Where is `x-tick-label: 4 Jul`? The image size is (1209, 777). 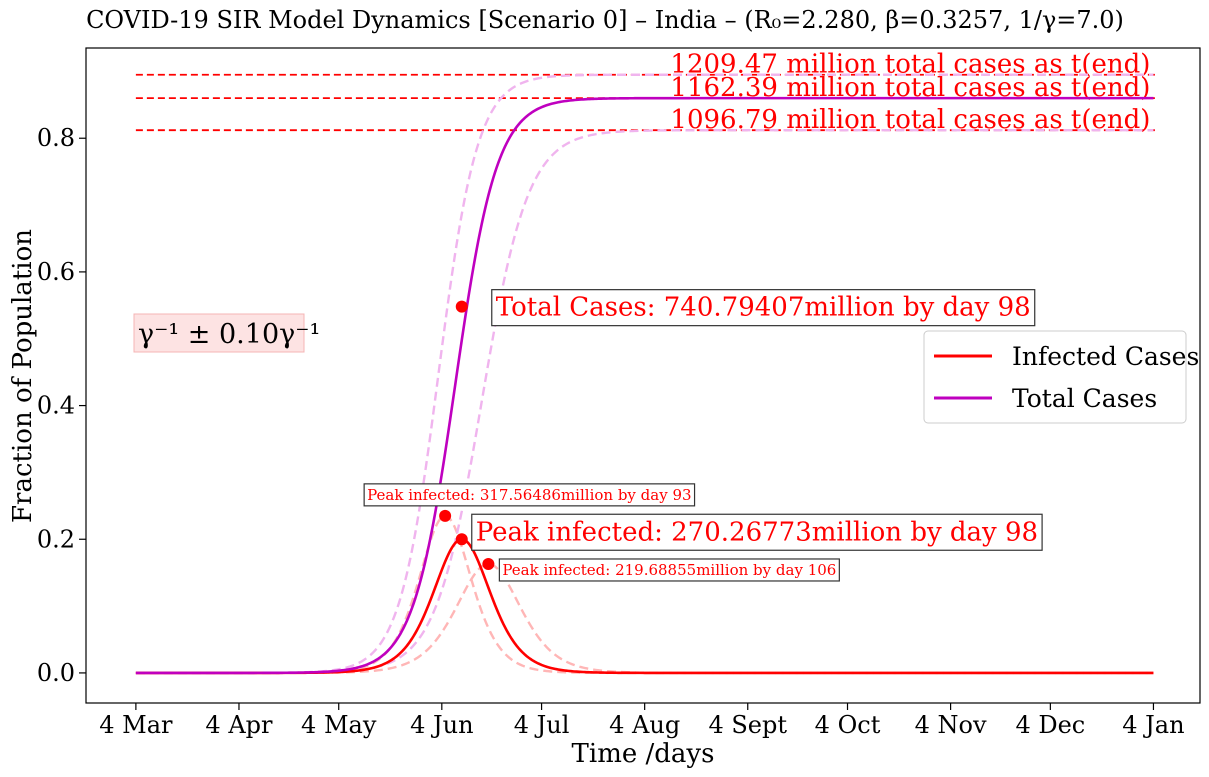
x-tick-label: 4 Jul is located at coordinates (542, 725).